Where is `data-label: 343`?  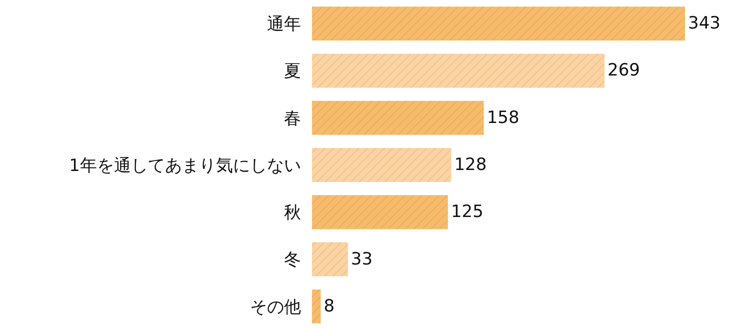
data-label: 343 is located at coordinates (704, 24).